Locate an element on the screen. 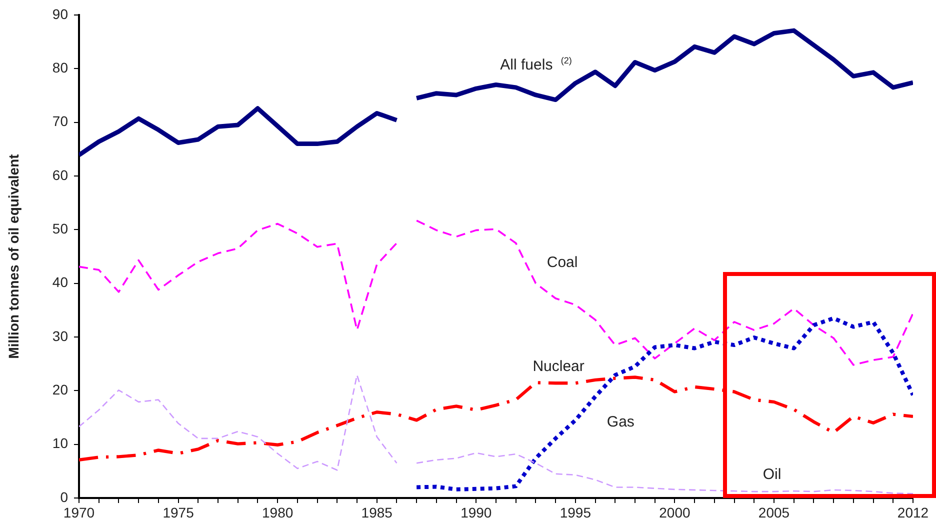 The image size is (936, 528). y-tick-label: 60 is located at coordinates (60, 174).